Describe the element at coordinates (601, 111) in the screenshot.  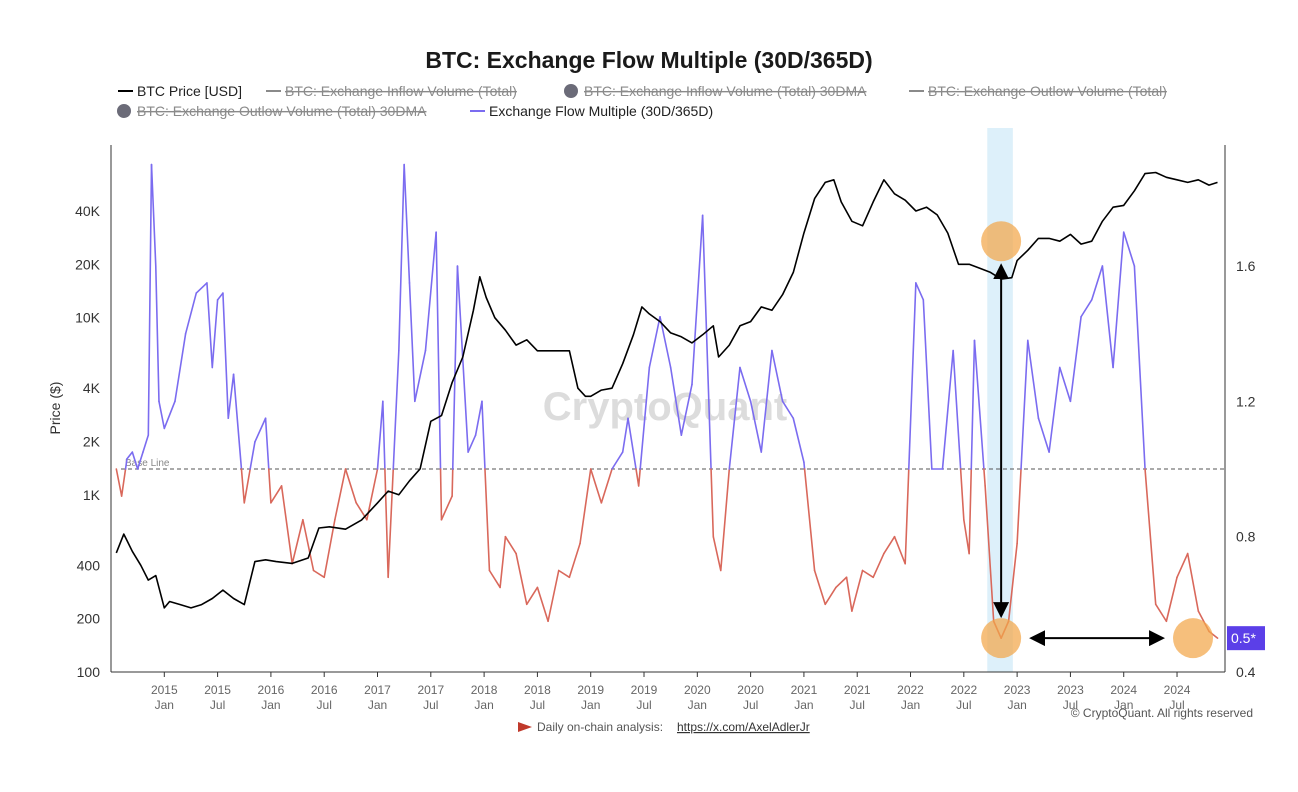
I see `legend-label: Exchange Flow Multiple (30D/365D)` at that location.